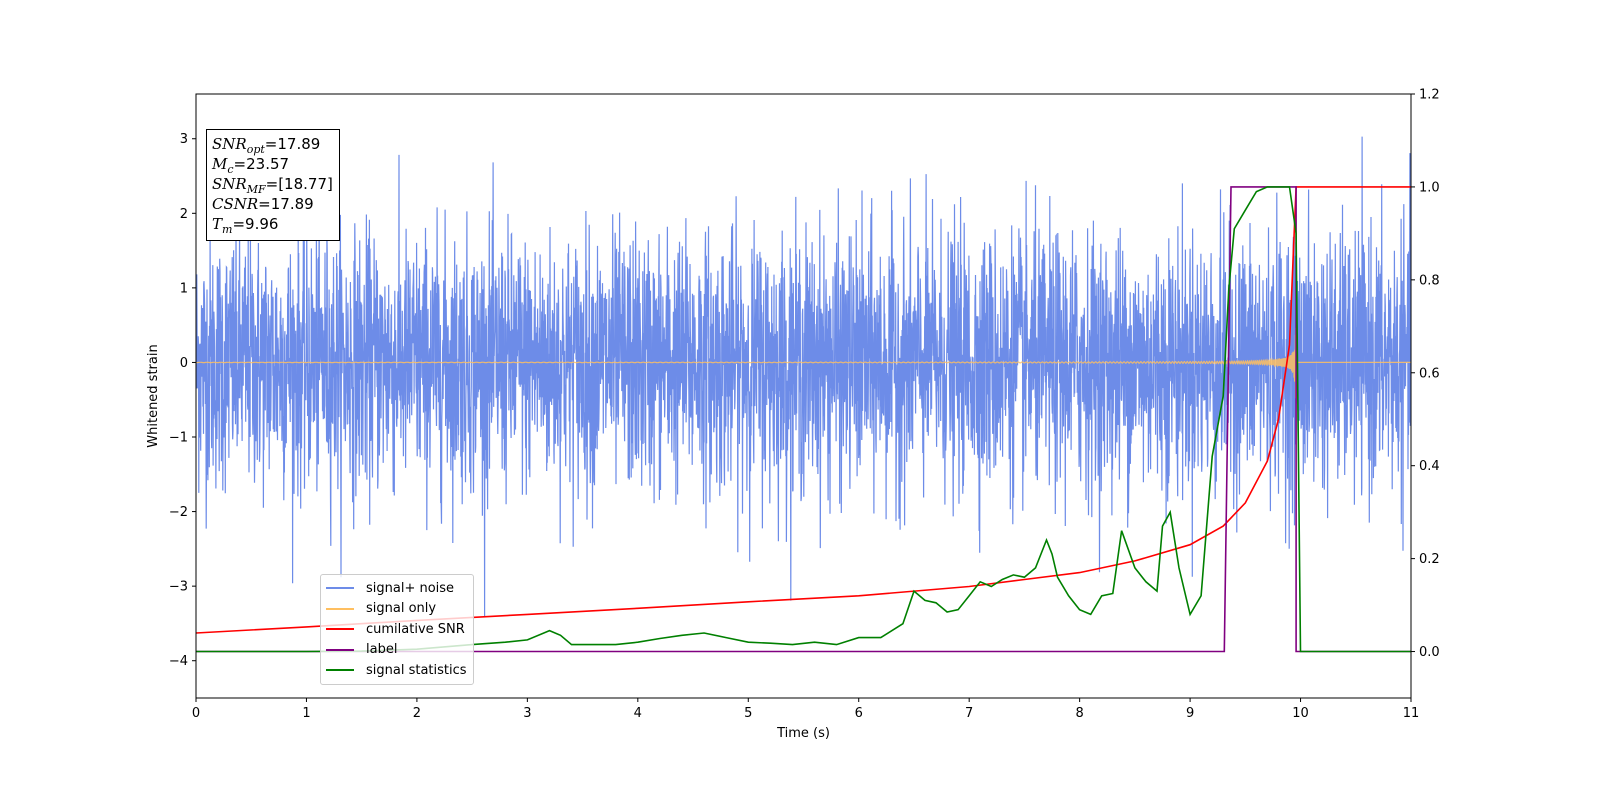 This screenshot has width=1600, height=800. Describe the element at coordinates (1429, 559) in the screenshot. I see `y2-tick-label: 0.2` at that location.